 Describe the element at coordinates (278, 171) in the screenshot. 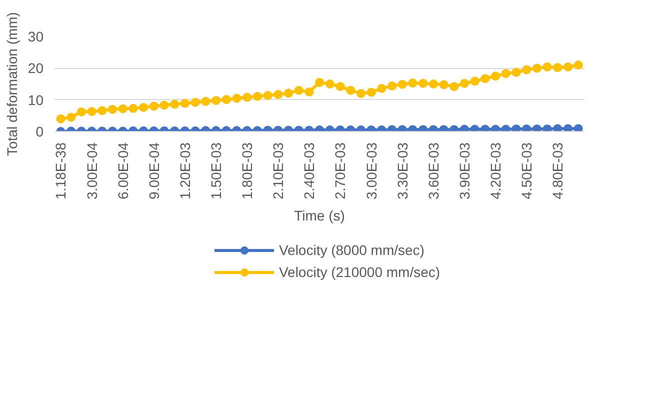

I see `x-tick-label: 2.10E-03` at that location.